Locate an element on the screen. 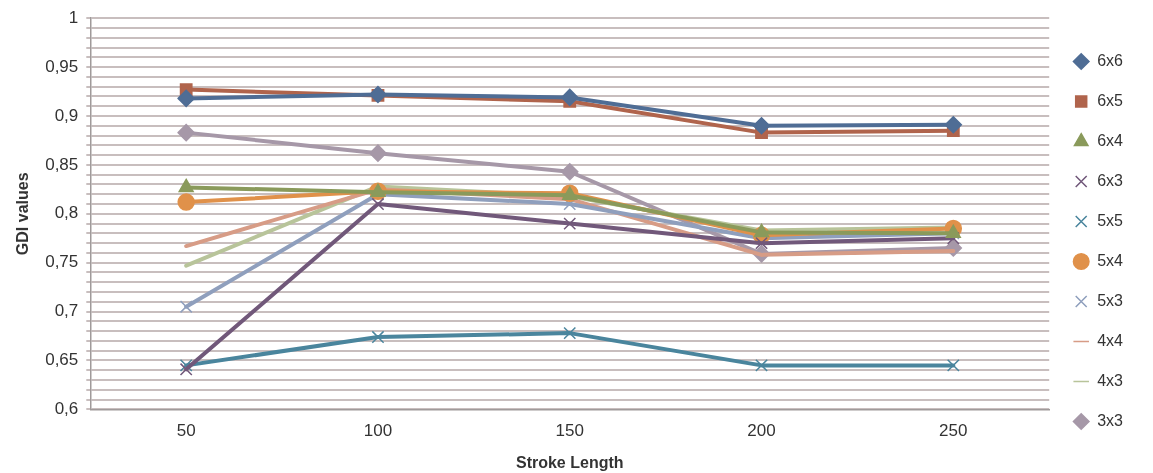 The height and width of the screenshot is (473, 1153). legend-label: 6x5 is located at coordinates (1110, 100).